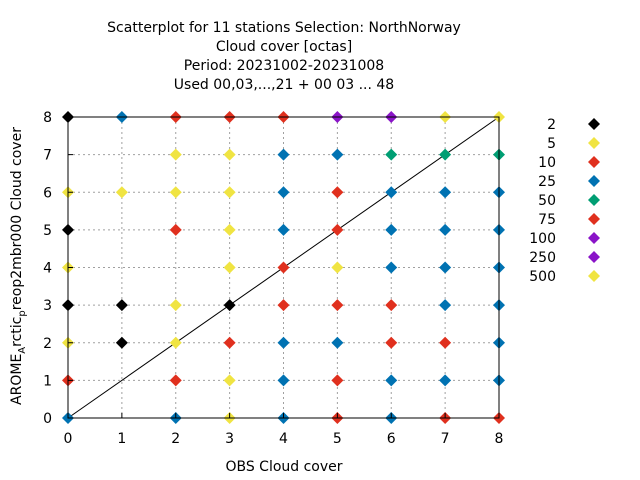 Image resolution: width=640 pixels, height=480 pixels. I want to click on y-tick-label: 5, so click(47, 231).